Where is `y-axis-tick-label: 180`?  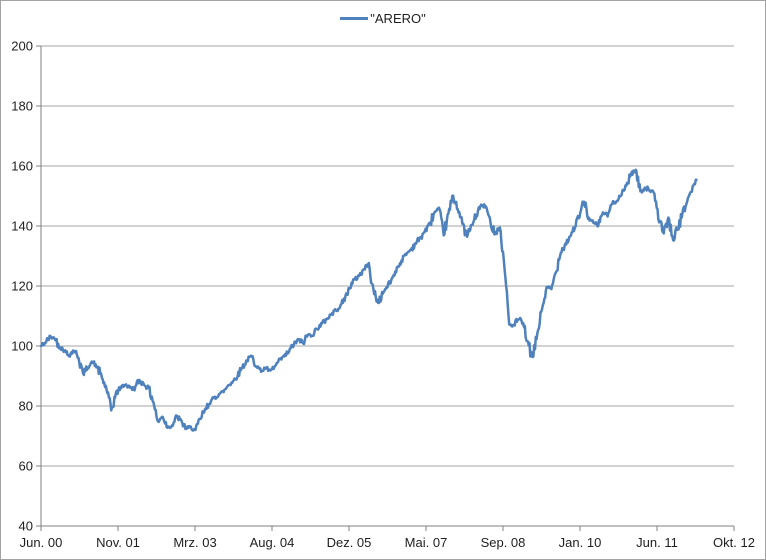
y-axis-tick-label: 180 is located at coordinates (22, 106).